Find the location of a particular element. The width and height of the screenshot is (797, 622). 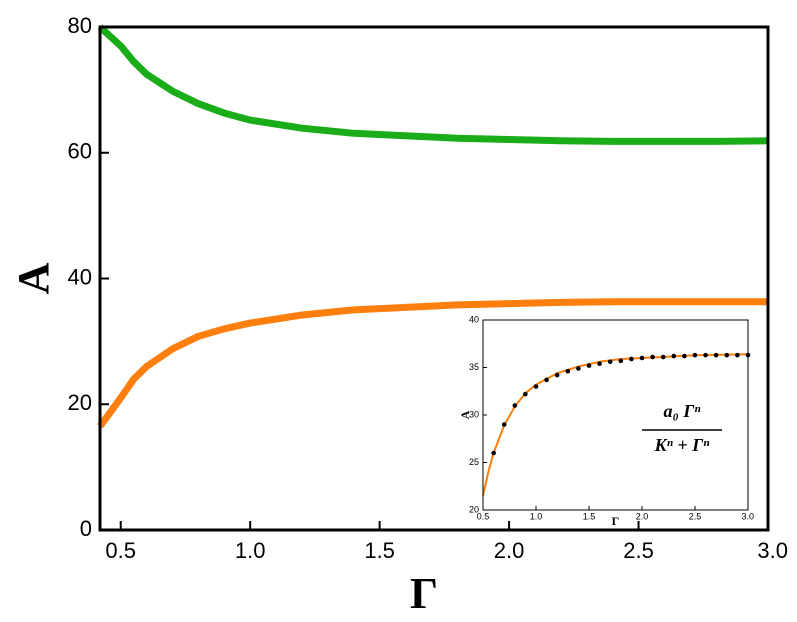

formula-denominator: Kⁿ + Γⁿ is located at coordinates (682, 445).